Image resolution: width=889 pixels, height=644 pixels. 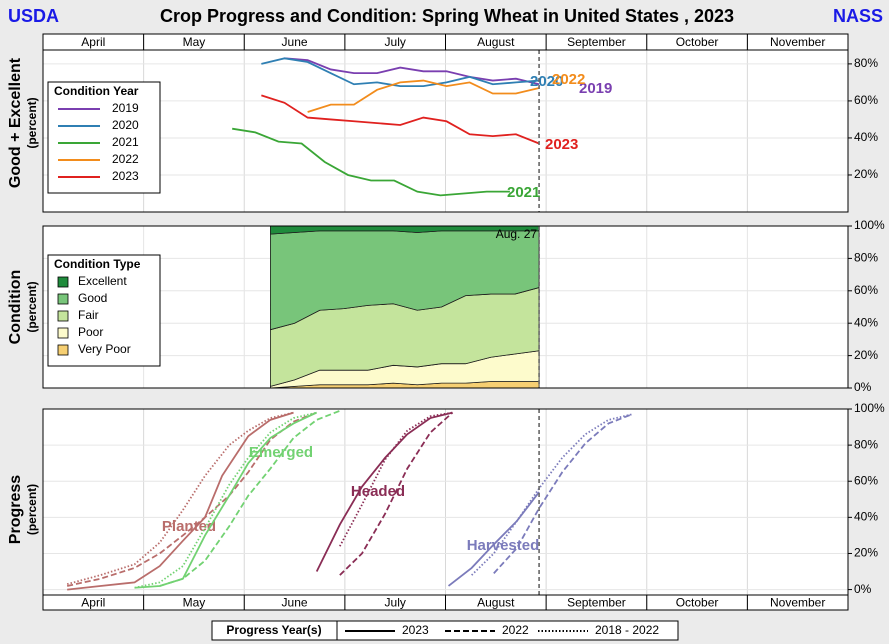 I want to click on legend-label: Excellent, so click(x=102, y=281).